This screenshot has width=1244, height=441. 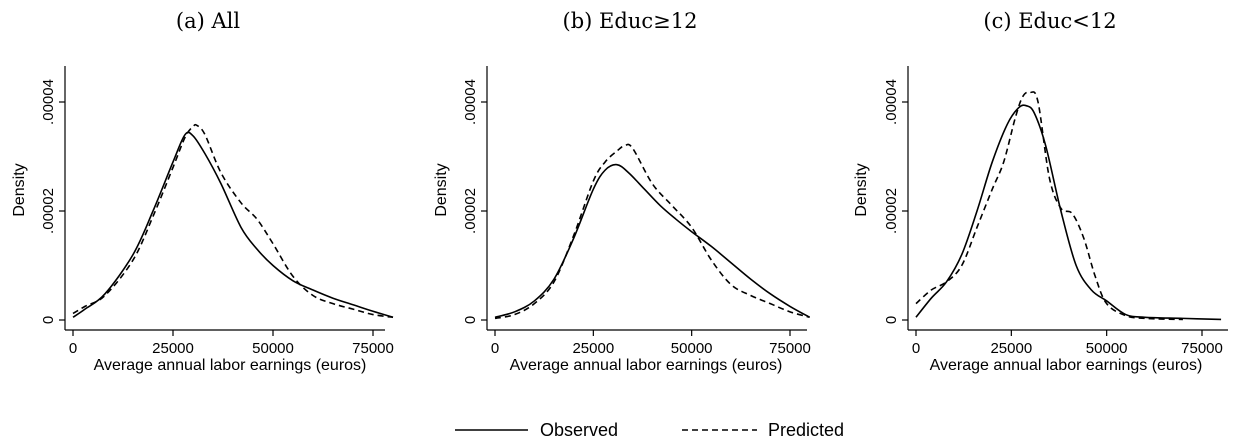 I want to click on legend-label-predicted: Predicted, so click(x=806, y=430).